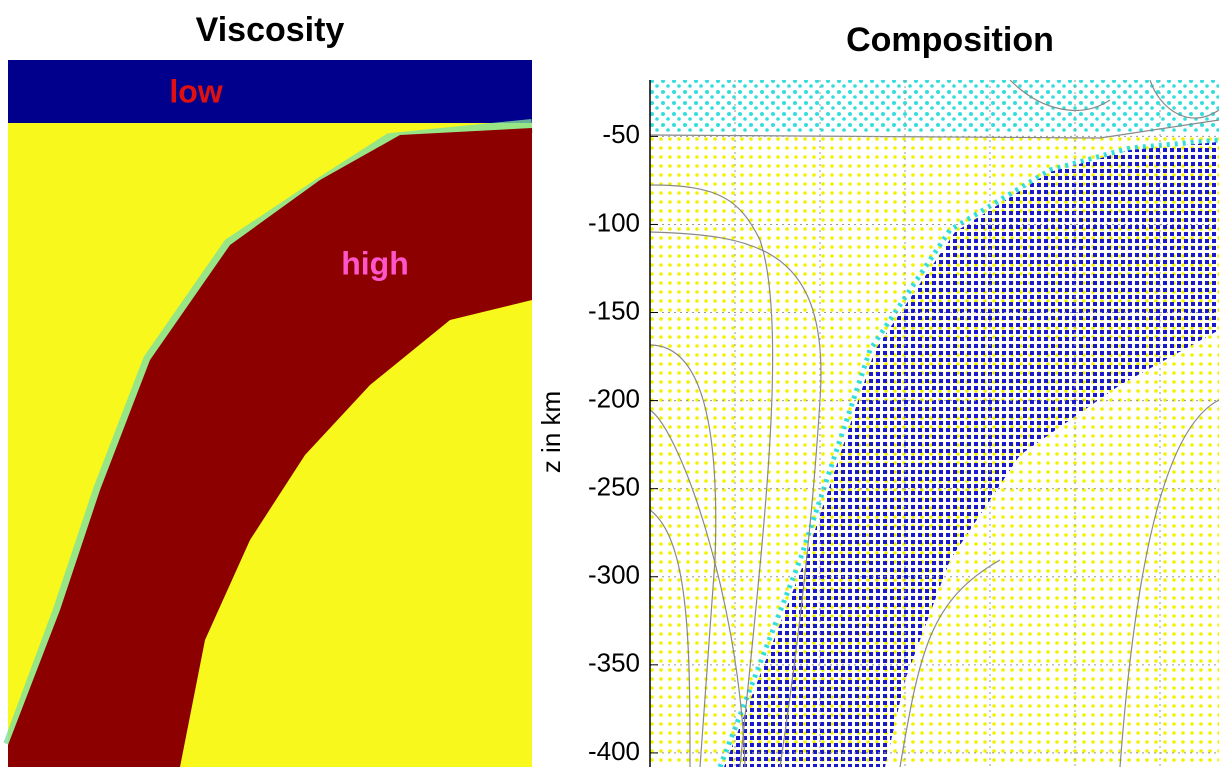 This screenshot has height=767, width=1219. What do you see at coordinates (551, 432) in the screenshot?
I see `y-axis-label: z in km` at bounding box center [551, 432].